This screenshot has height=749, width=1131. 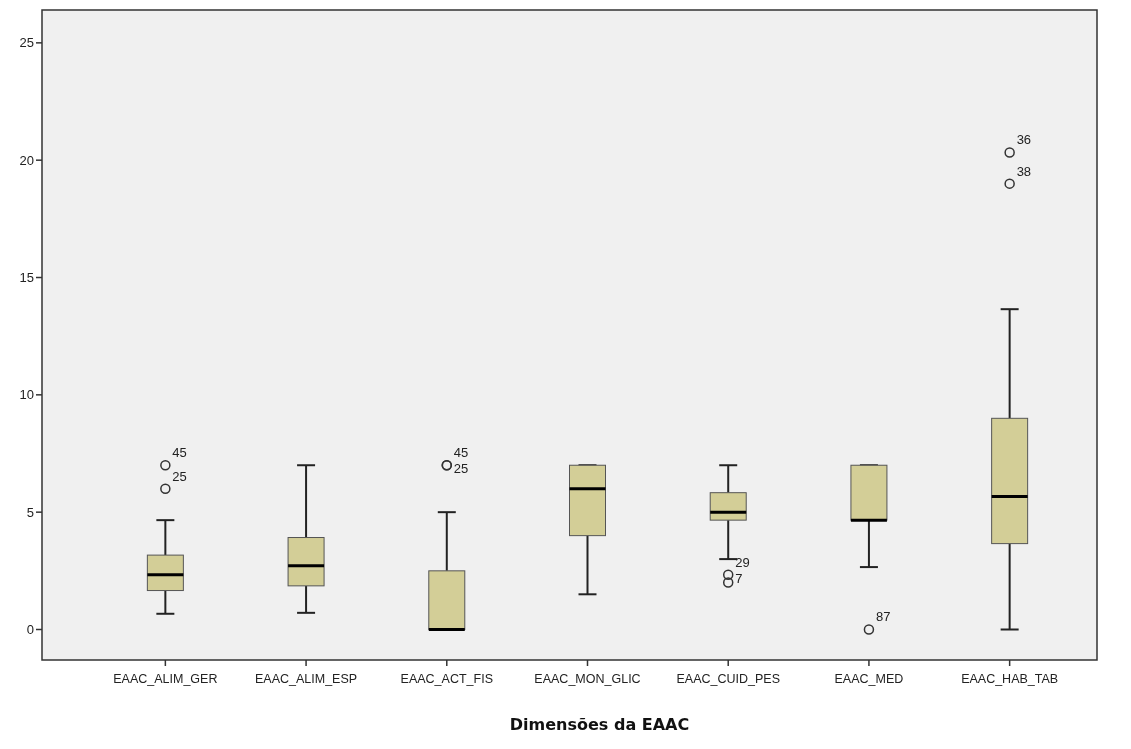 I want to click on annotation: 7, so click(x=739, y=578).